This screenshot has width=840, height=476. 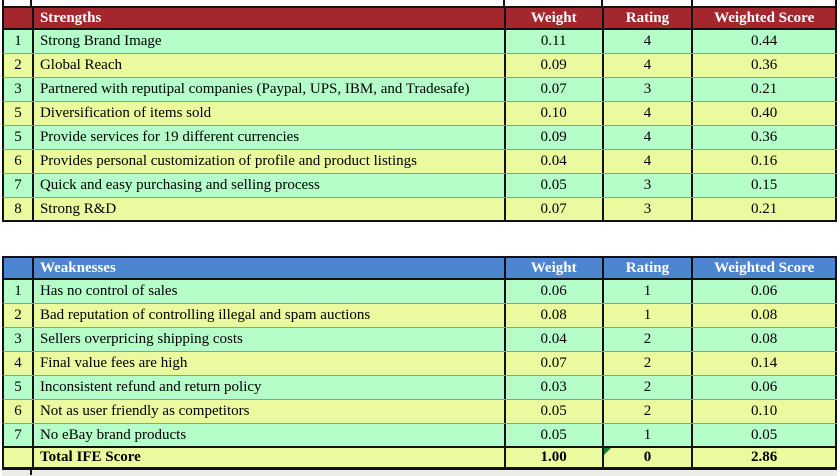 I want to click on weight-cell: 0.10, so click(x=554, y=113).